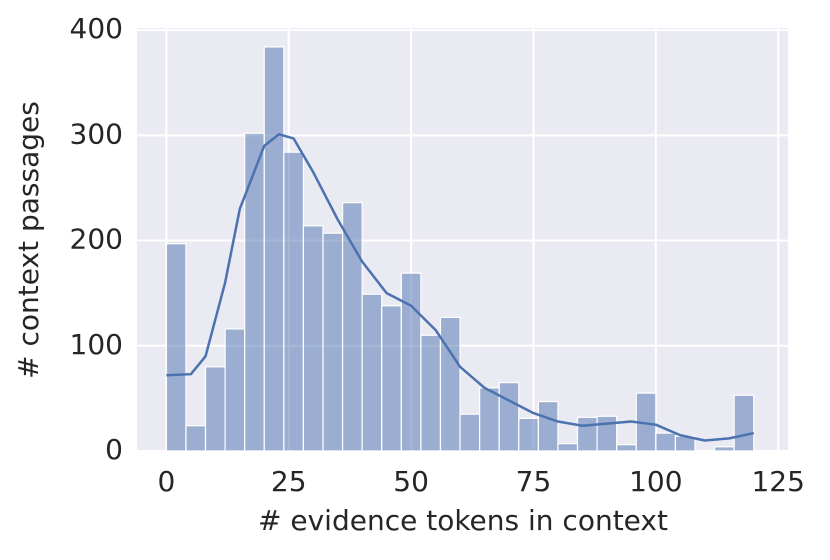  What do you see at coordinates (166, 481) in the screenshot?
I see `x-tick-label: 0` at bounding box center [166, 481].